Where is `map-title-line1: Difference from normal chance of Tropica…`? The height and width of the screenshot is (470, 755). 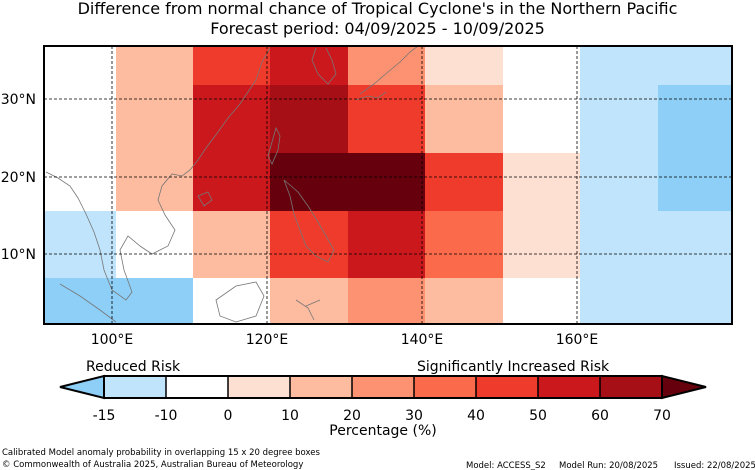 map-title-line1: Difference from normal chance of Tropica… is located at coordinates (377, 9).